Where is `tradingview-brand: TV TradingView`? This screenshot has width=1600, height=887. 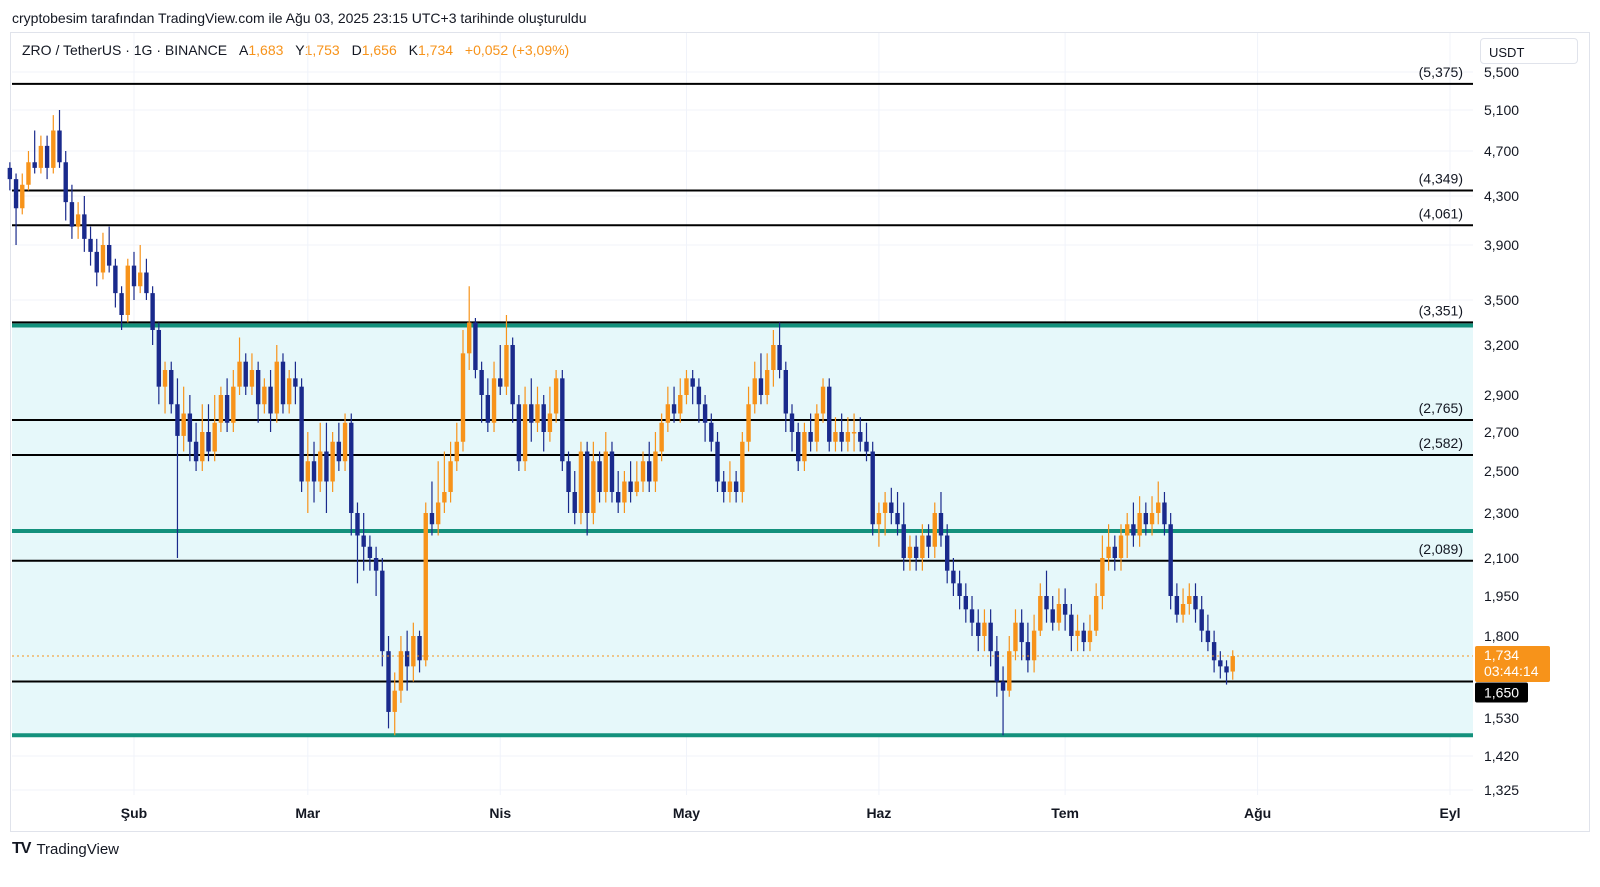
tradingview-brand: TV TradingView is located at coordinates (65, 849).